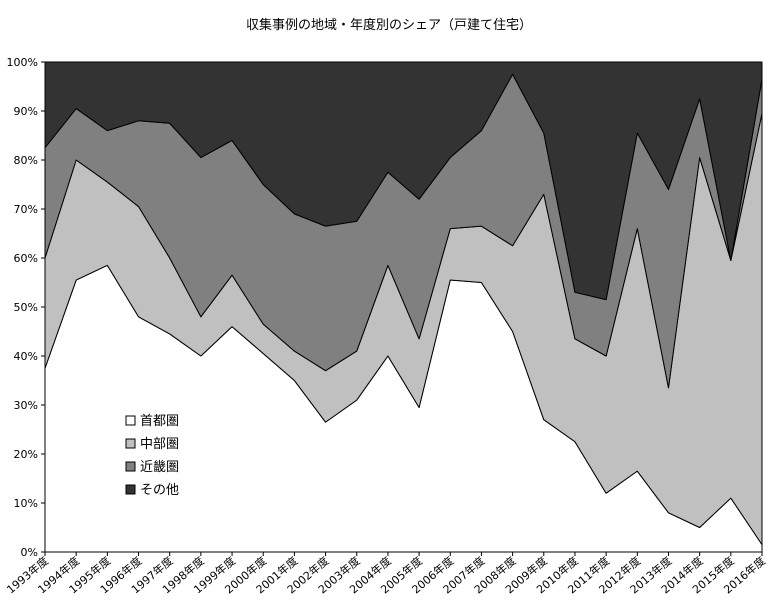 The image size is (778, 613). What do you see at coordinates (29, 552) in the screenshot?
I see `y-tick-label: 0%` at bounding box center [29, 552].